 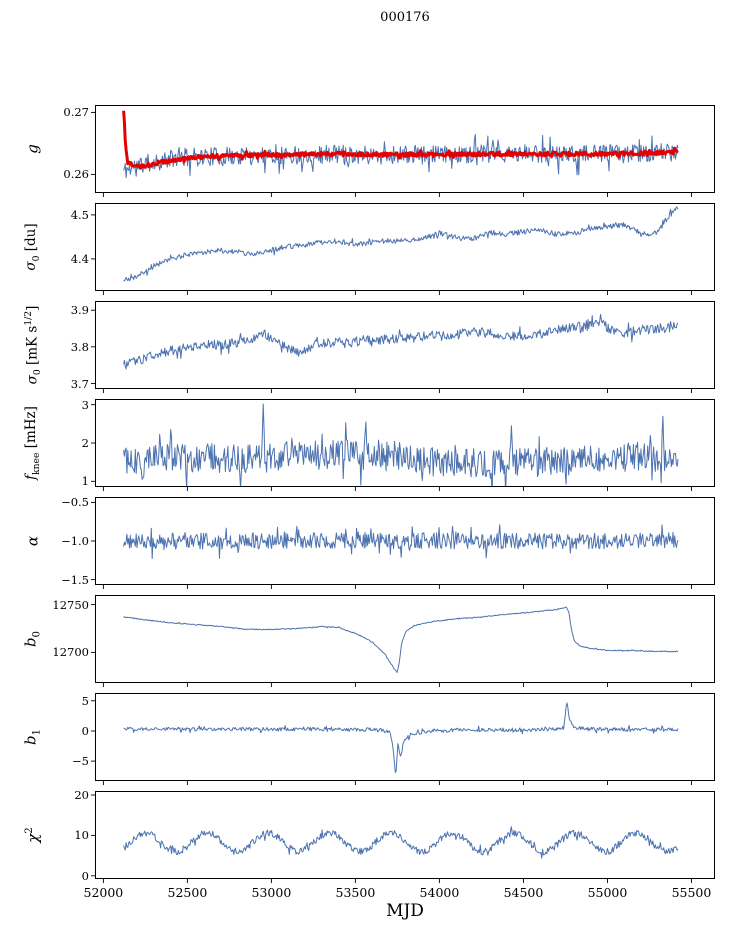 I want to click on panel-b0, so click(x=403, y=641).